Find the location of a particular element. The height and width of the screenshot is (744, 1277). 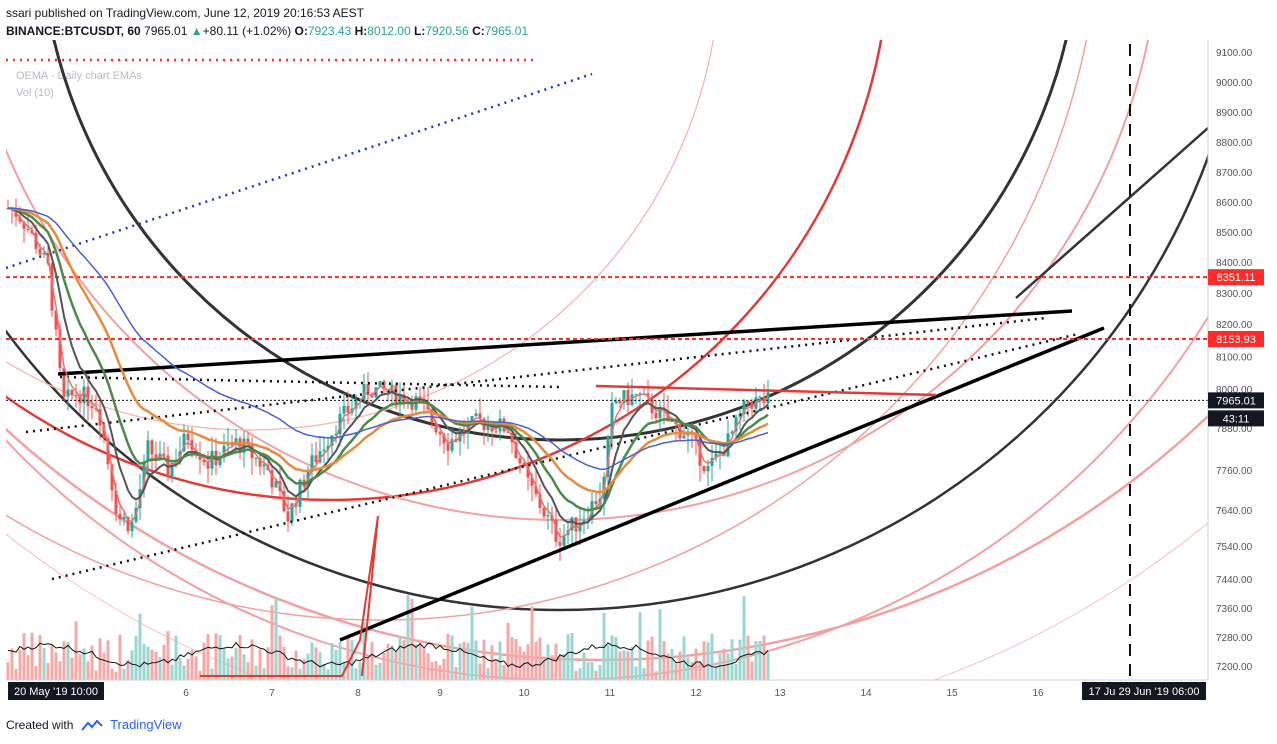

price-label-2: 7965.01 is located at coordinates (1236, 400).